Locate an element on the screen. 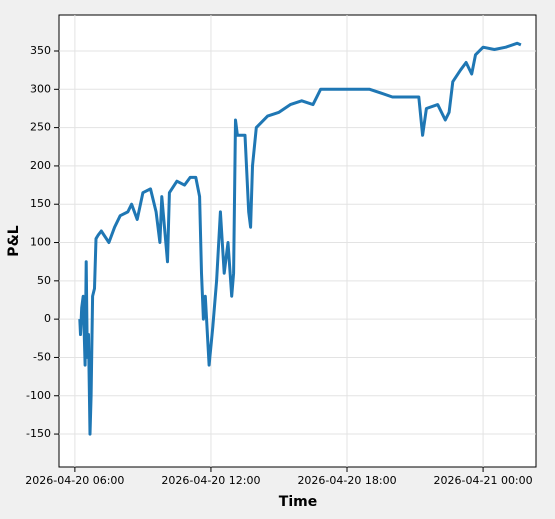 The height and width of the screenshot is (519, 555). y-tick-label: 0 is located at coordinates (47, 318).